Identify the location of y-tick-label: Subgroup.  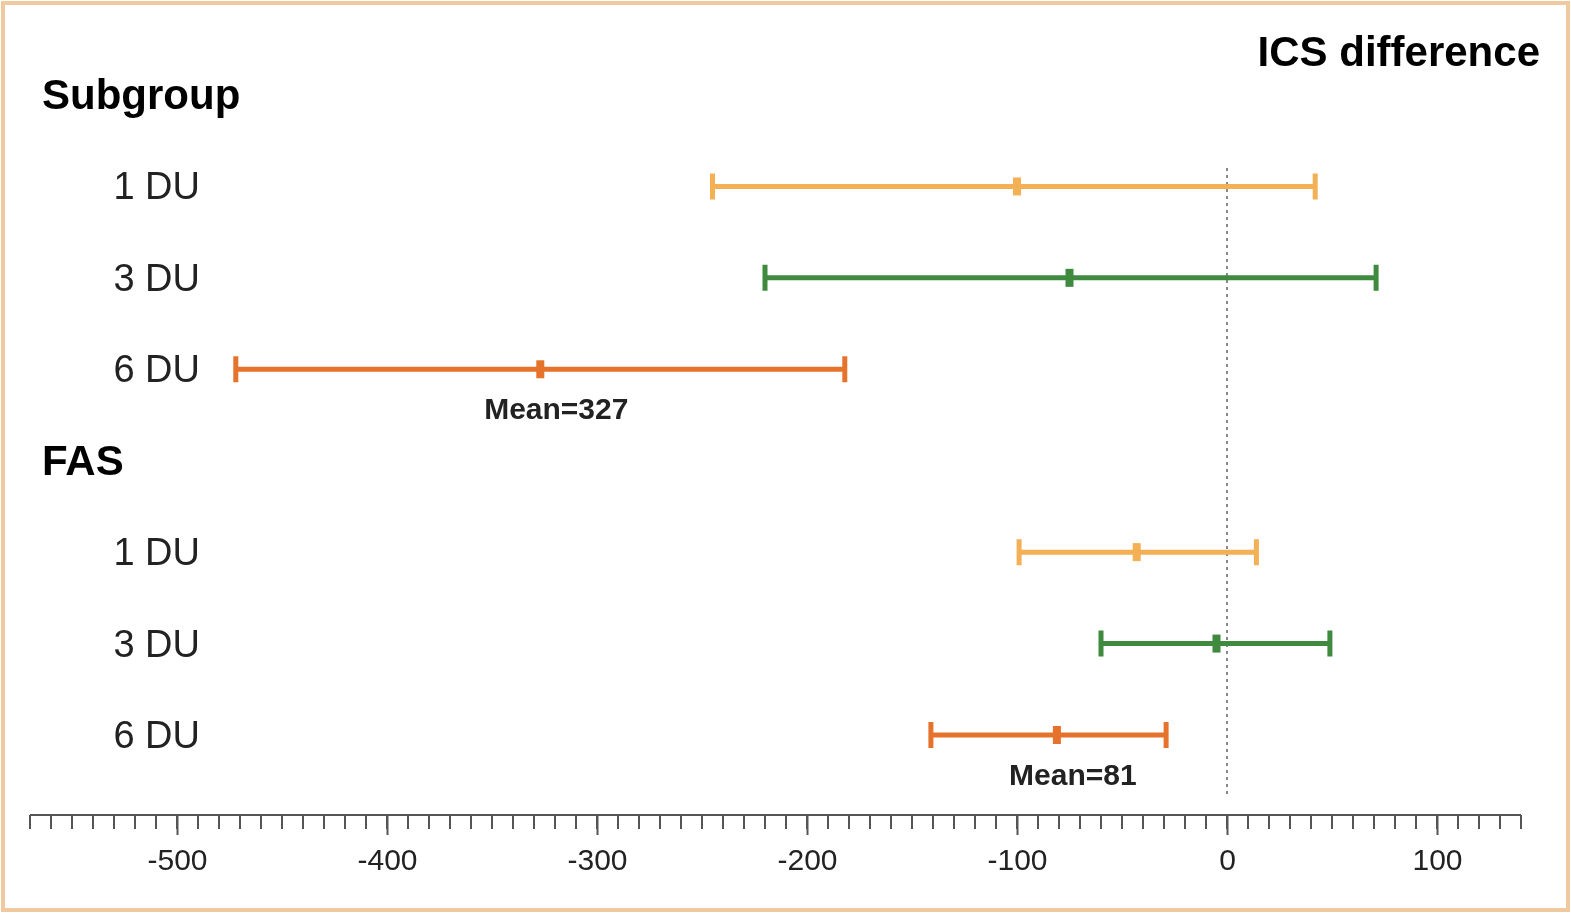
(141, 94).